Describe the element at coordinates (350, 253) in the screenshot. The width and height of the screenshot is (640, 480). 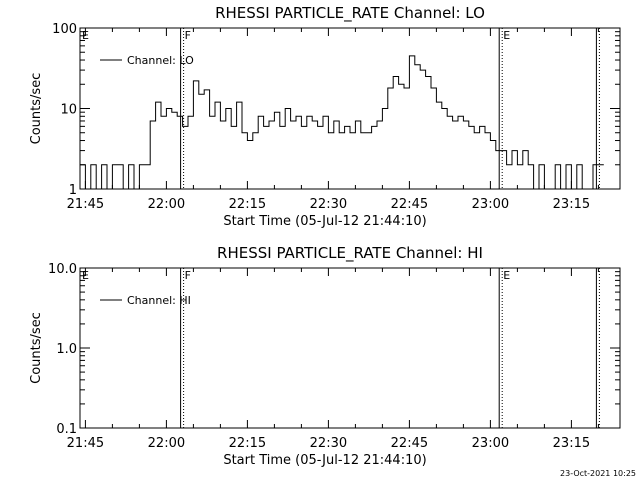
I see `chart-title: RHESSI PARTICLE_RATE Channel: HI` at that location.